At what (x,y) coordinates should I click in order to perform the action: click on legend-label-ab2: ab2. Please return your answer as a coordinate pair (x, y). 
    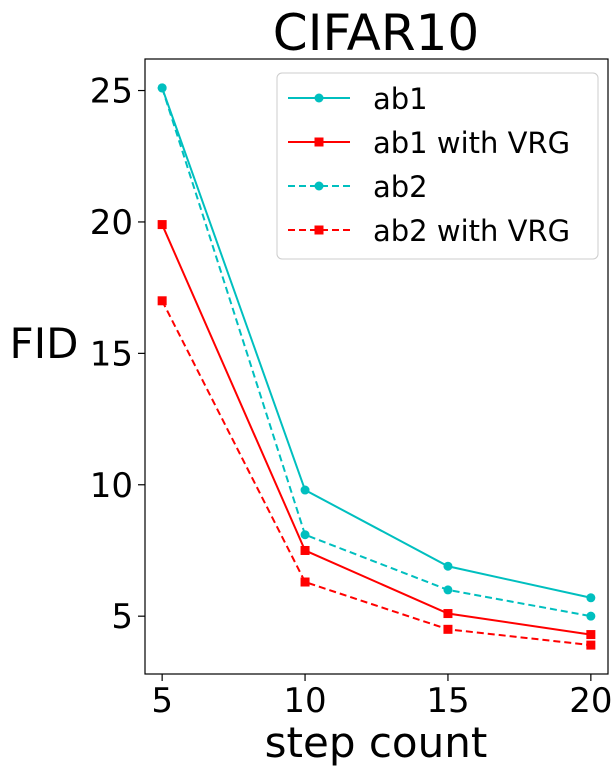
    Looking at the image, I should click on (400, 187).